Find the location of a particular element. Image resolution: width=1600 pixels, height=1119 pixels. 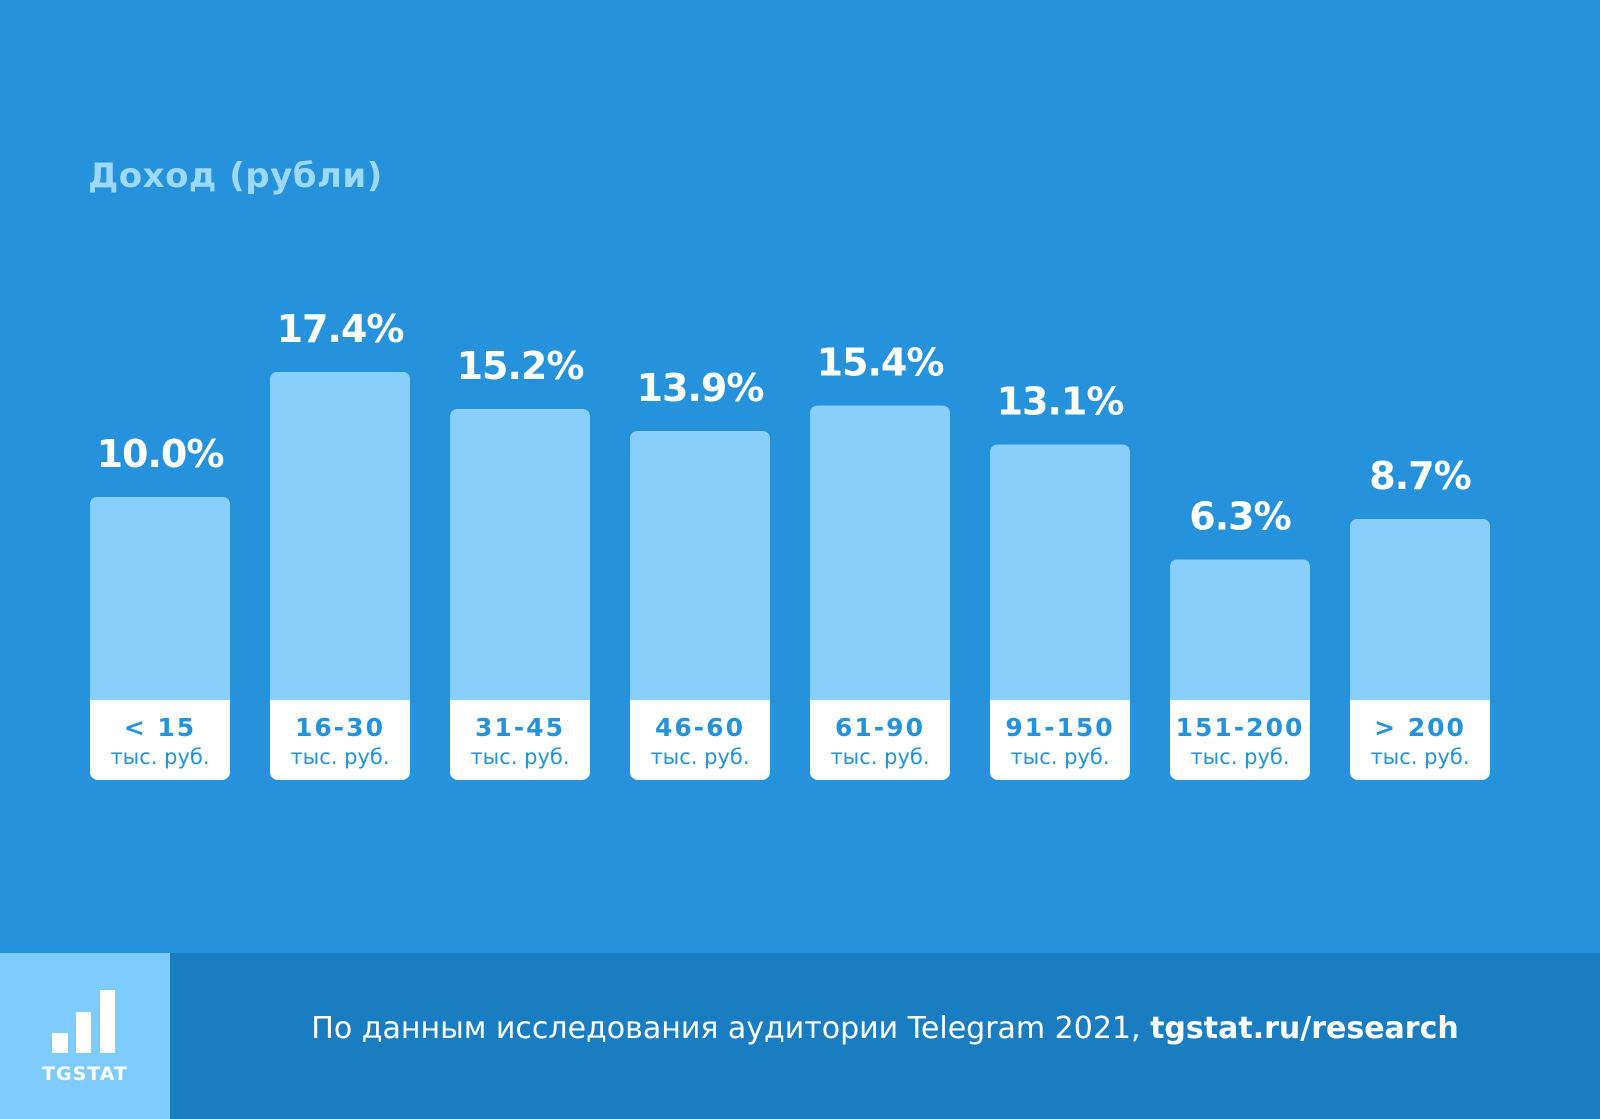

value-label: 13.1% is located at coordinates (1060, 402).